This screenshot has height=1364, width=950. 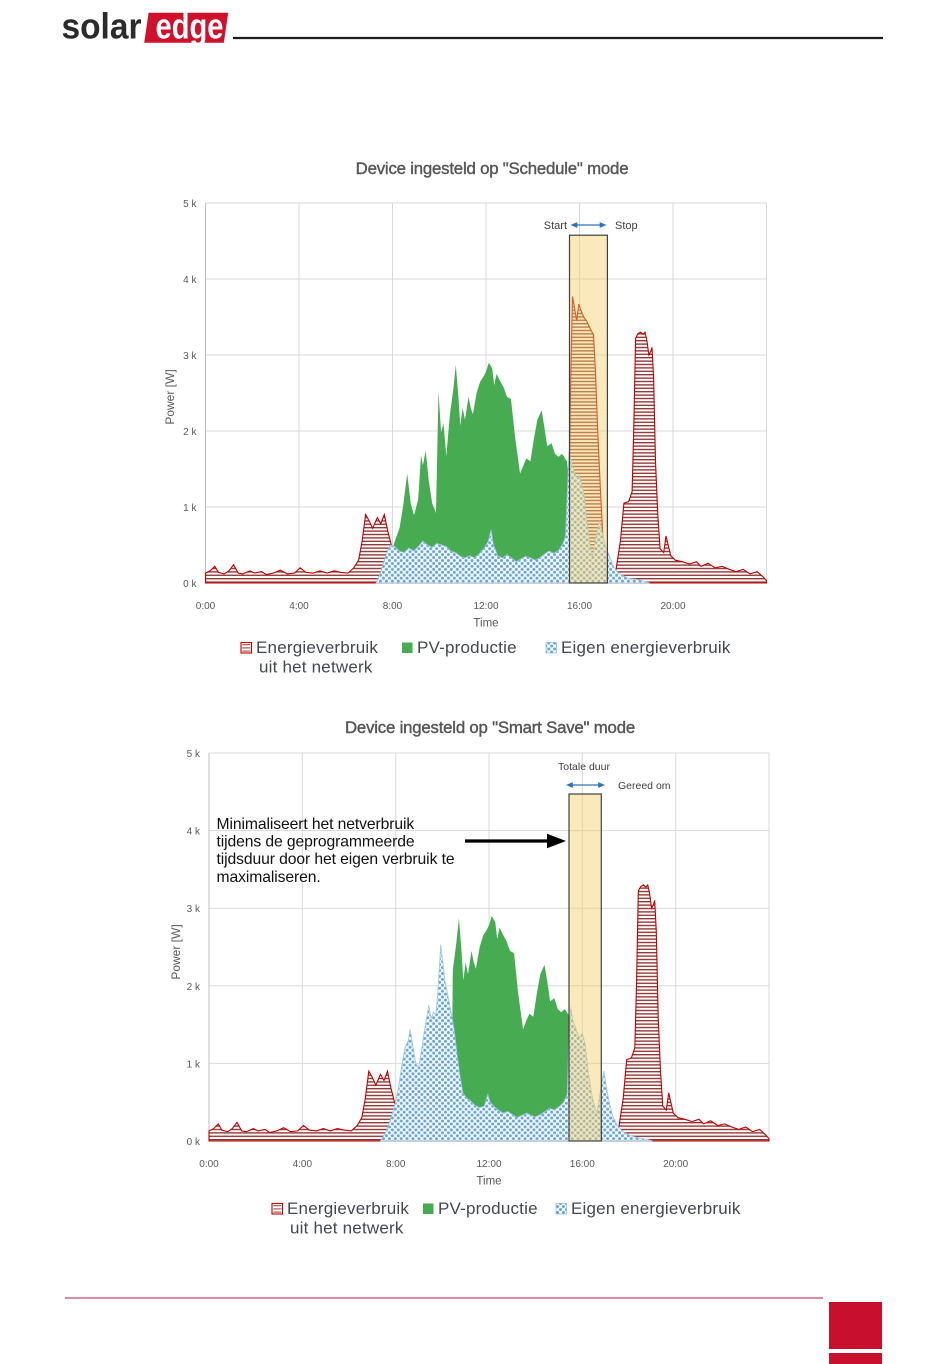 What do you see at coordinates (316, 824) in the screenshot?
I see `svg-text: Minimaliseert het netverbruik` at bounding box center [316, 824].